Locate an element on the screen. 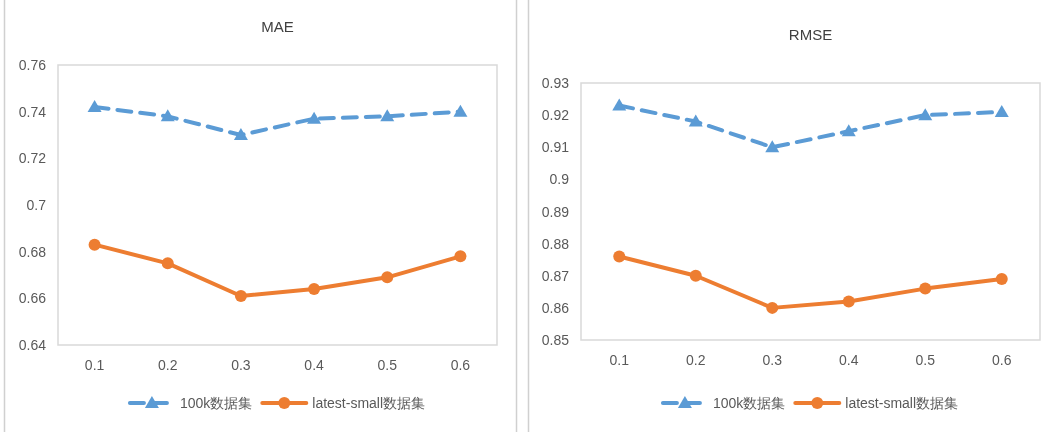 This screenshot has width=1043, height=432. y-tick-label: 0.66 is located at coordinates (32, 298).